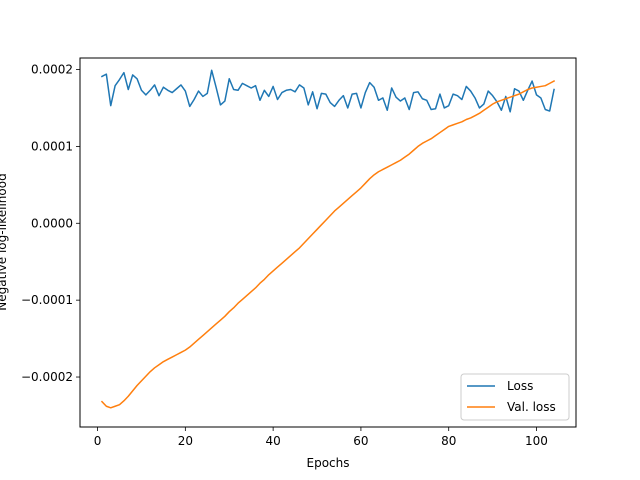 This screenshot has height=480, width=640. Describe the element at coordinates (185, 441) in the screenshot. I see `x-tick-label: 20` at that location.